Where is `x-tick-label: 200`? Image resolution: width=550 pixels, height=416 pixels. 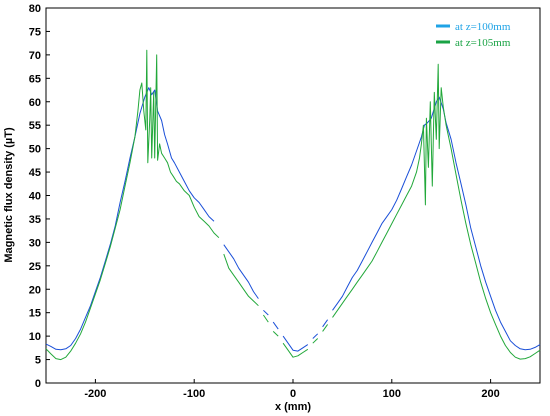
x-tick-label: 200 is located at coordinates (490, 394).